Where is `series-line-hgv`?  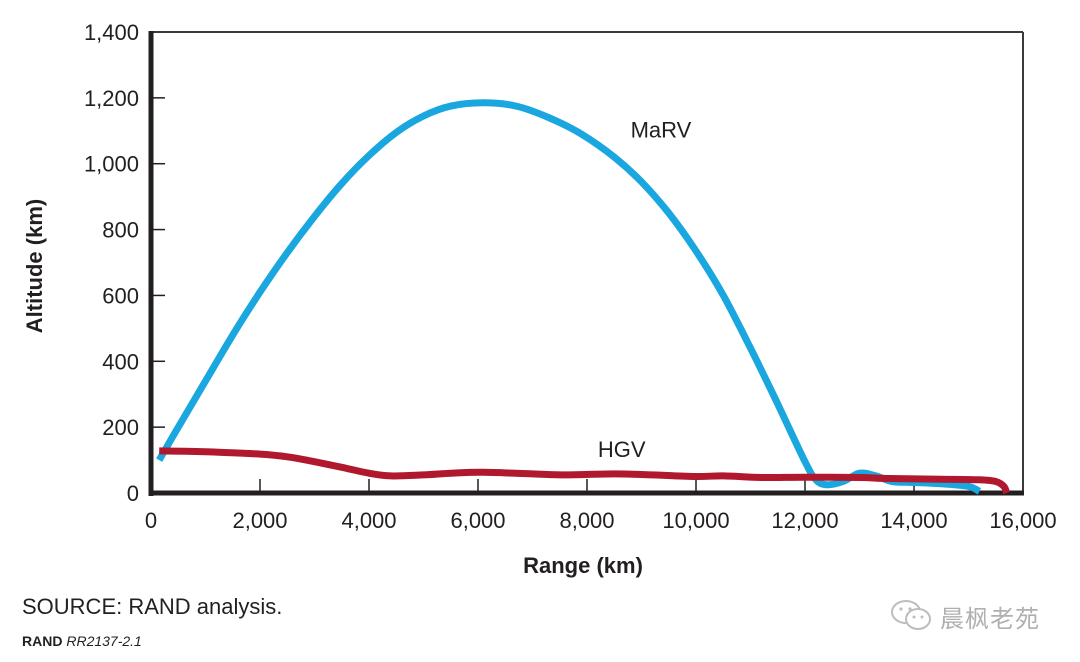
series-line-hgv is located at coordinates (584, 471).